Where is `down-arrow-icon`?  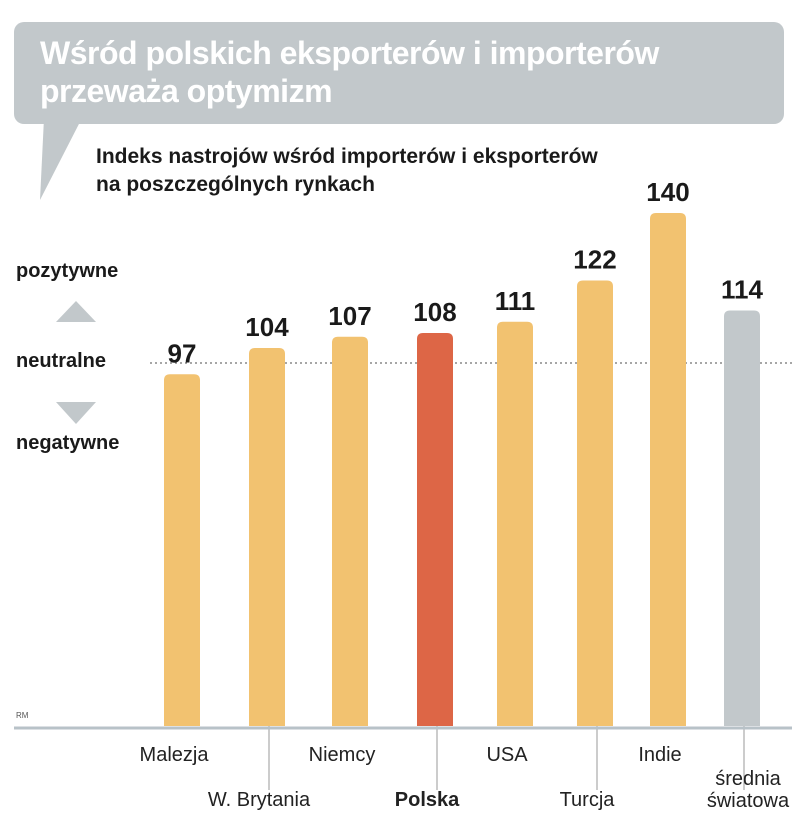 down-arrow-icon is located at coordinates (76, 413).